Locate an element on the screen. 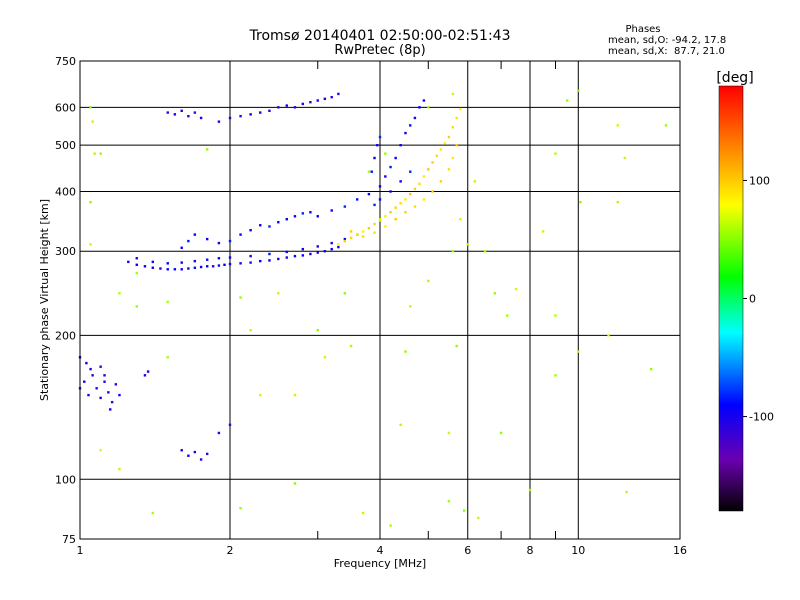 The height and width of the screenshot is (600, 800). colorbar-tick-label: -100 is located at coordinates (761, 417).